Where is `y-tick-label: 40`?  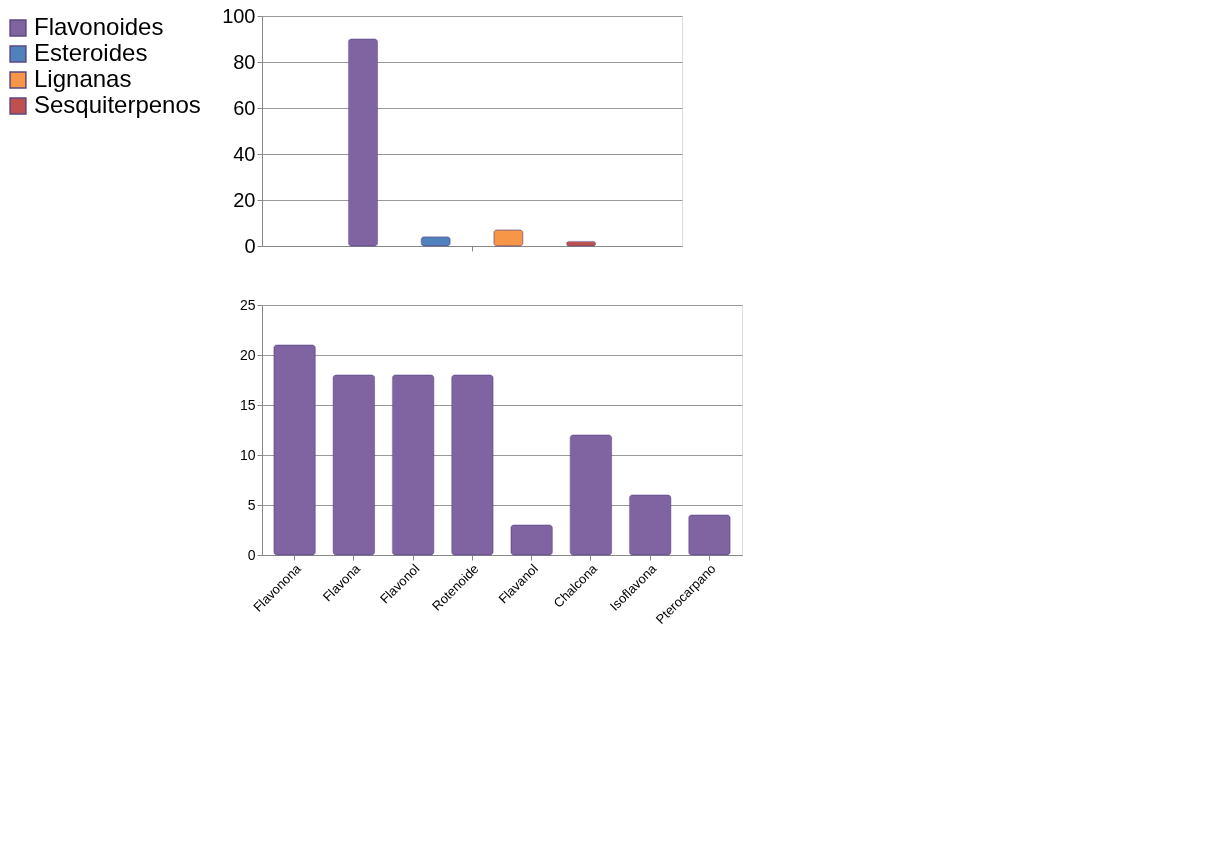 y-tick-label: 40 is located at coordinates (244, 153).